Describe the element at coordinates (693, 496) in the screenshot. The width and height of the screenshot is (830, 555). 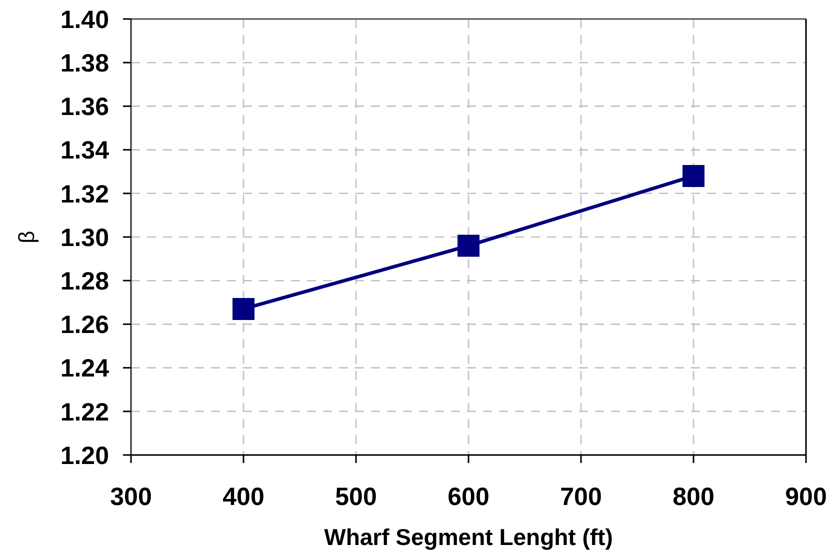
I see `x-tick-label: 800` at that location.